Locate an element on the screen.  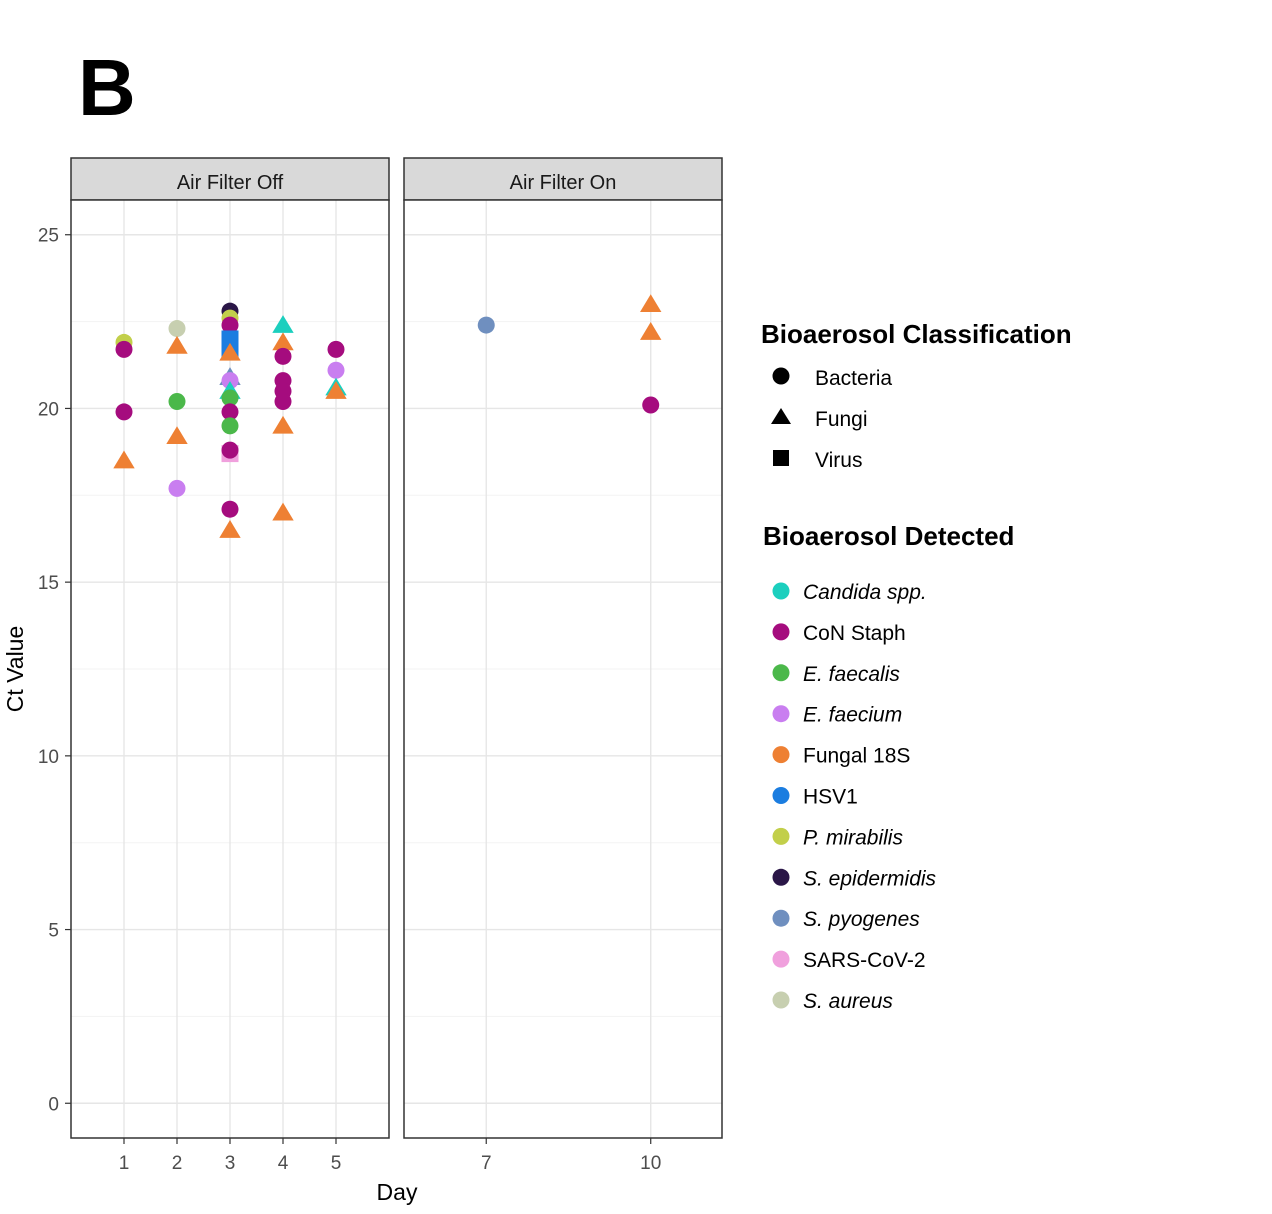
legend-item-fungi: Fungi is located at coordinates (819, 419).